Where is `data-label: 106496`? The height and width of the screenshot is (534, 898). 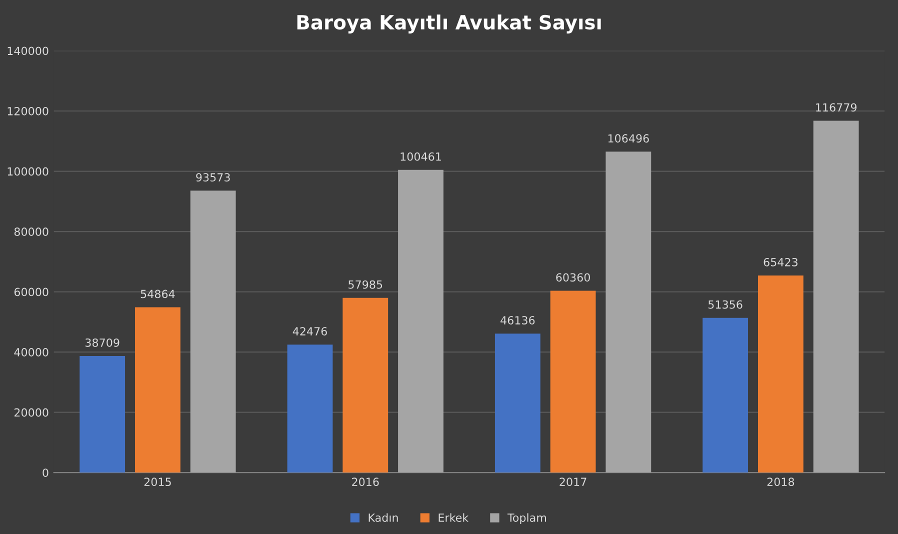
data-label: 106496 is located at coordinates (628, 138).